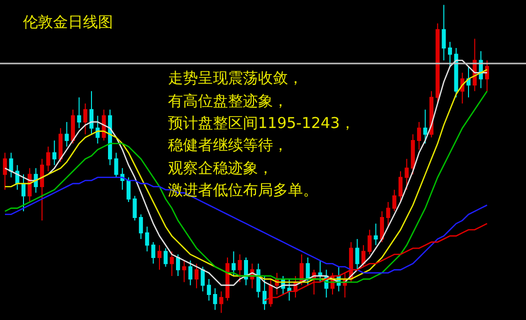 Image resolution: width=526 pixels, height=320 pixels. I want to click on annotation: 走势呈现震荡收敛，, so click(235, 78).